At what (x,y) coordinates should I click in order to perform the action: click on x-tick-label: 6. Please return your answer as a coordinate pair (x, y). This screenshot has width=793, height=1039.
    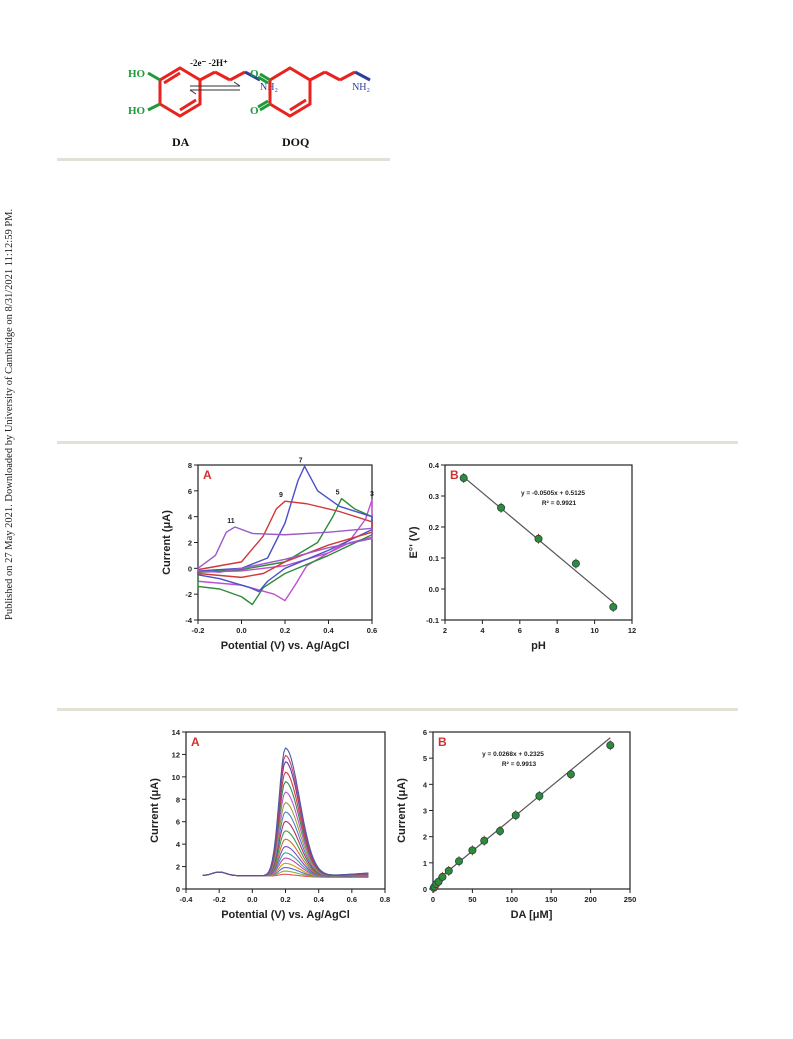
    Looking at the image, I should click on (520, 630).